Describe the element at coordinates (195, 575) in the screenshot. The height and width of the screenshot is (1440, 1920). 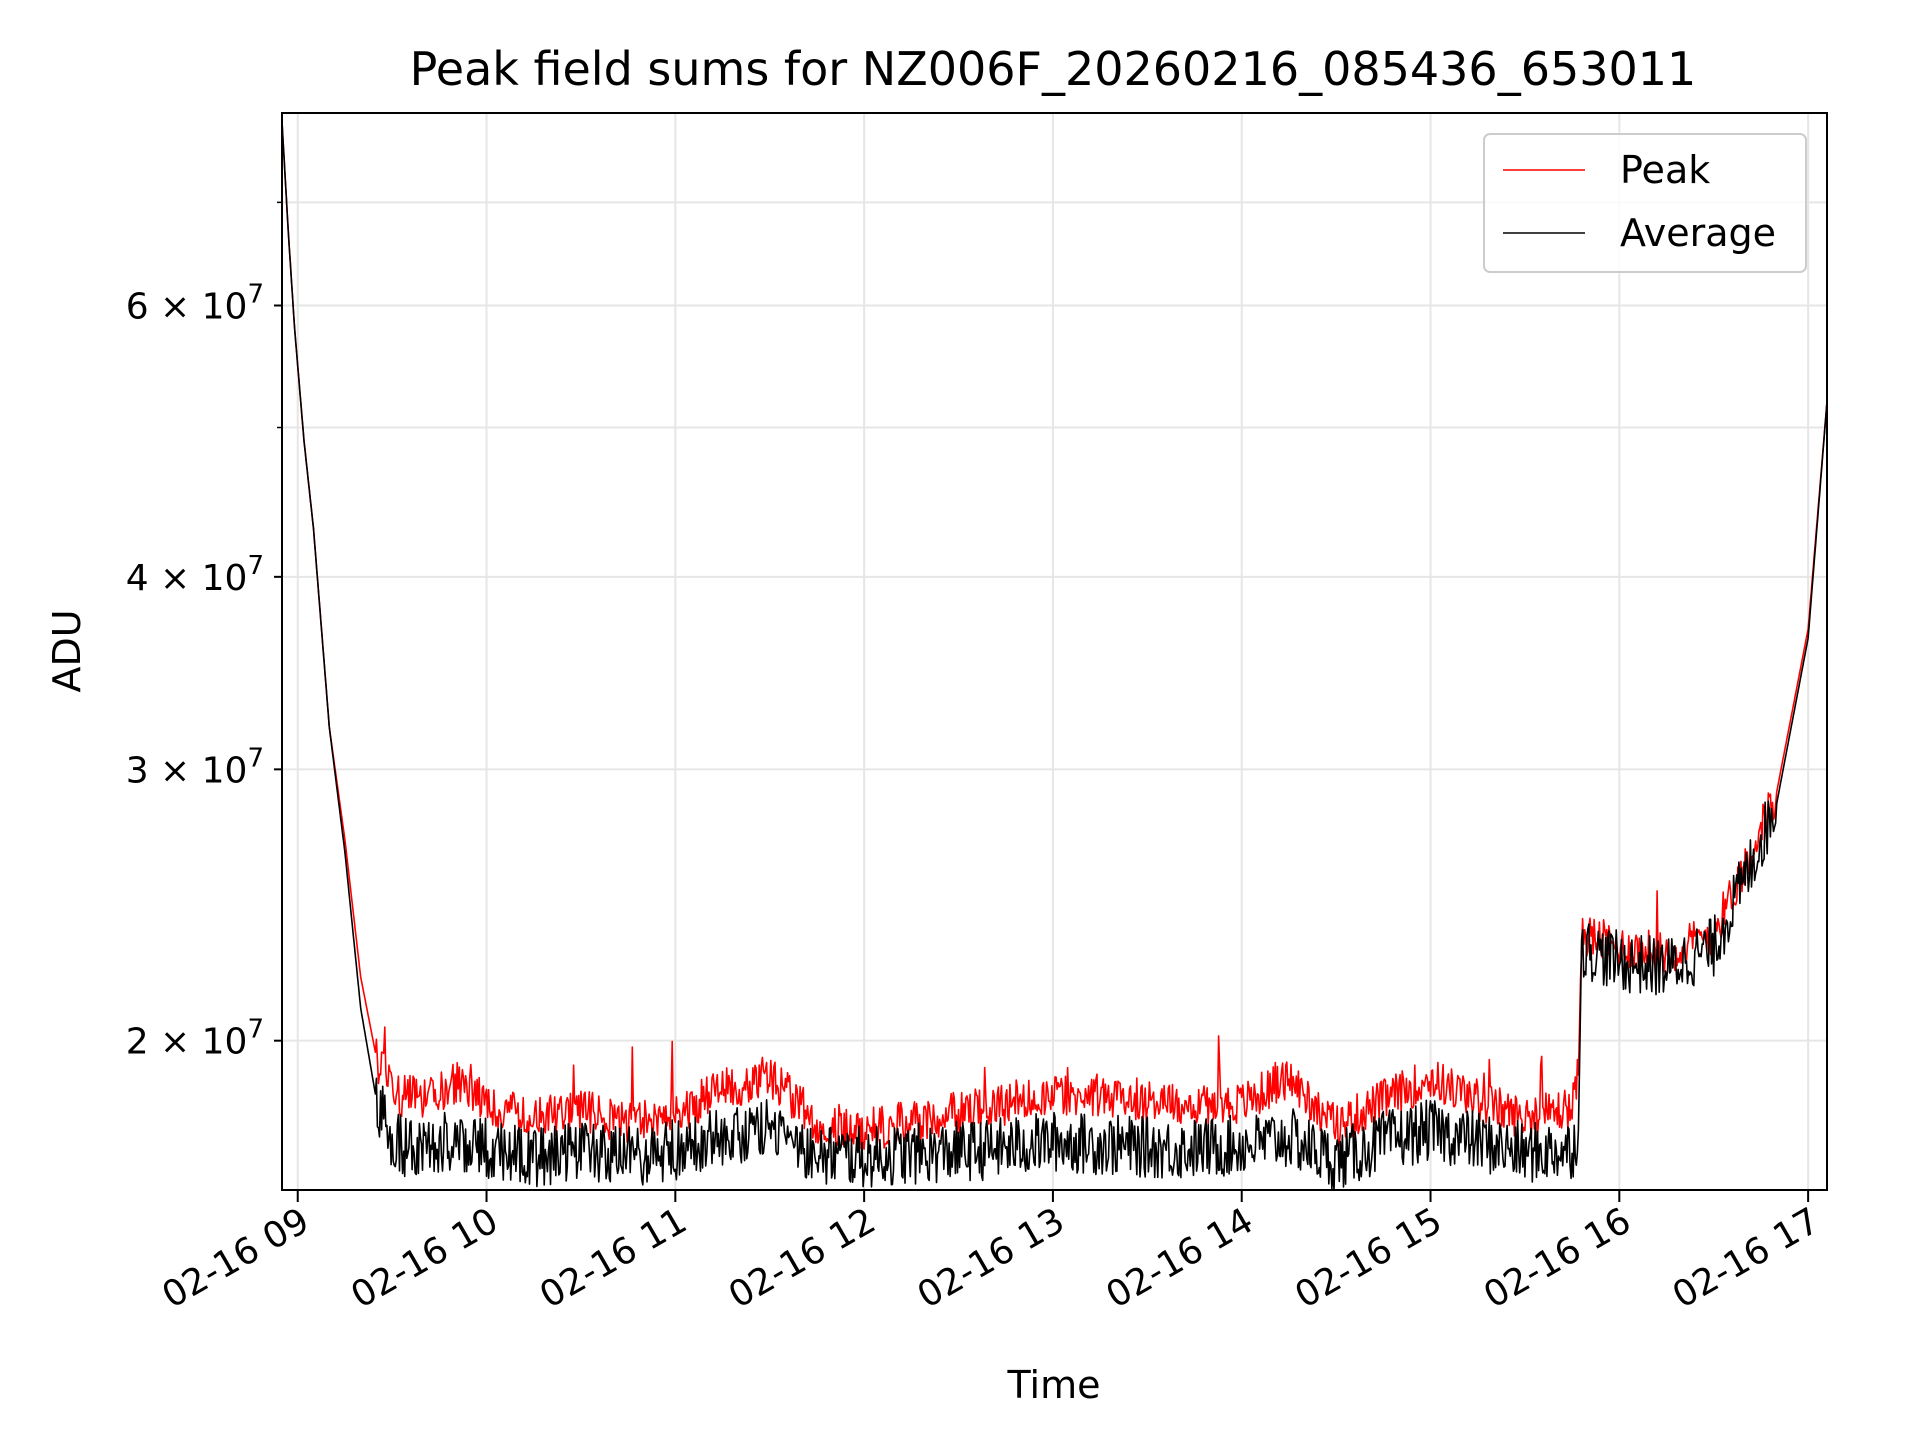
I see `y-tick-label: 4 × 107` at that location.